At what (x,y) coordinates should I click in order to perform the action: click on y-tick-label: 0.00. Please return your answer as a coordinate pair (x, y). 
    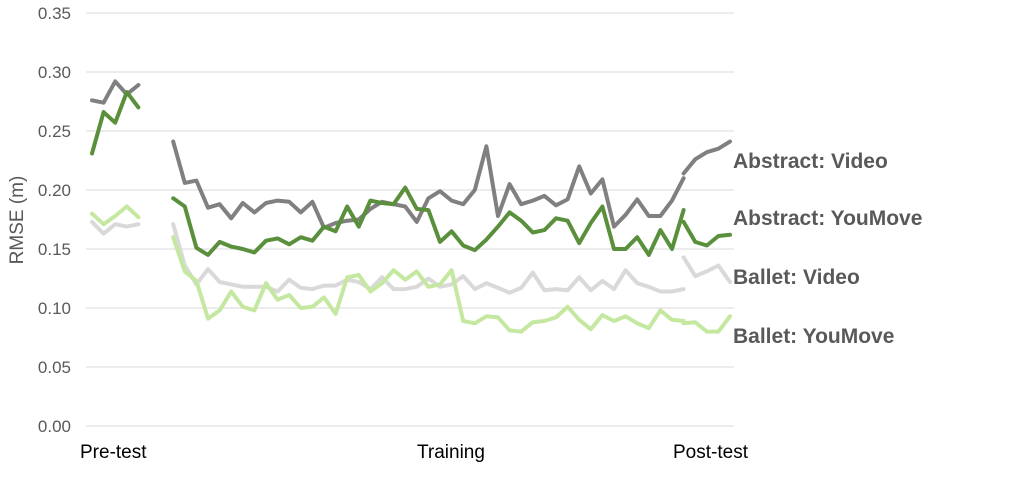
    Looking at the image, I should click on (54, 426).